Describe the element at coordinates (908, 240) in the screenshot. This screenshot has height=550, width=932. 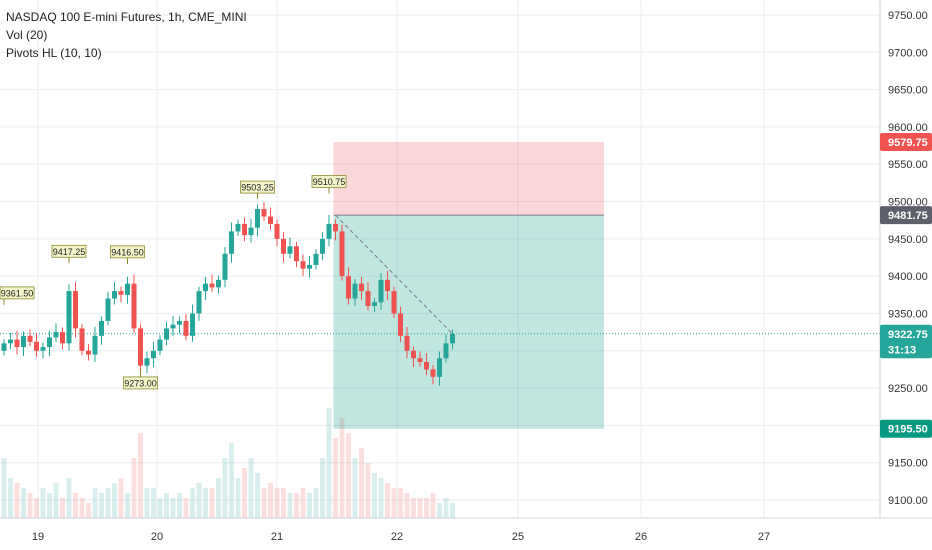
I see `price-tick-label: 9450.00` at that location.